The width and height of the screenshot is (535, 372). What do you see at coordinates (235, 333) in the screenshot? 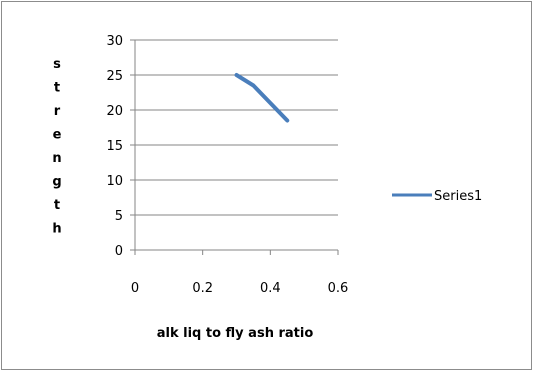
I see `x-axis-title: alk liq to fly ash ratio` at bounding box center [235, 333].